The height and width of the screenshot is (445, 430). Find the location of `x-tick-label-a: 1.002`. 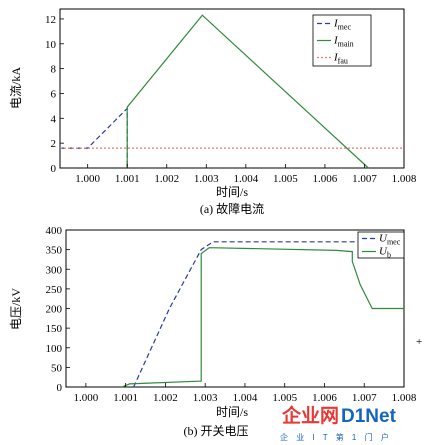

x-tick-label-a: 1.002 is located at coordinates (166, 179).